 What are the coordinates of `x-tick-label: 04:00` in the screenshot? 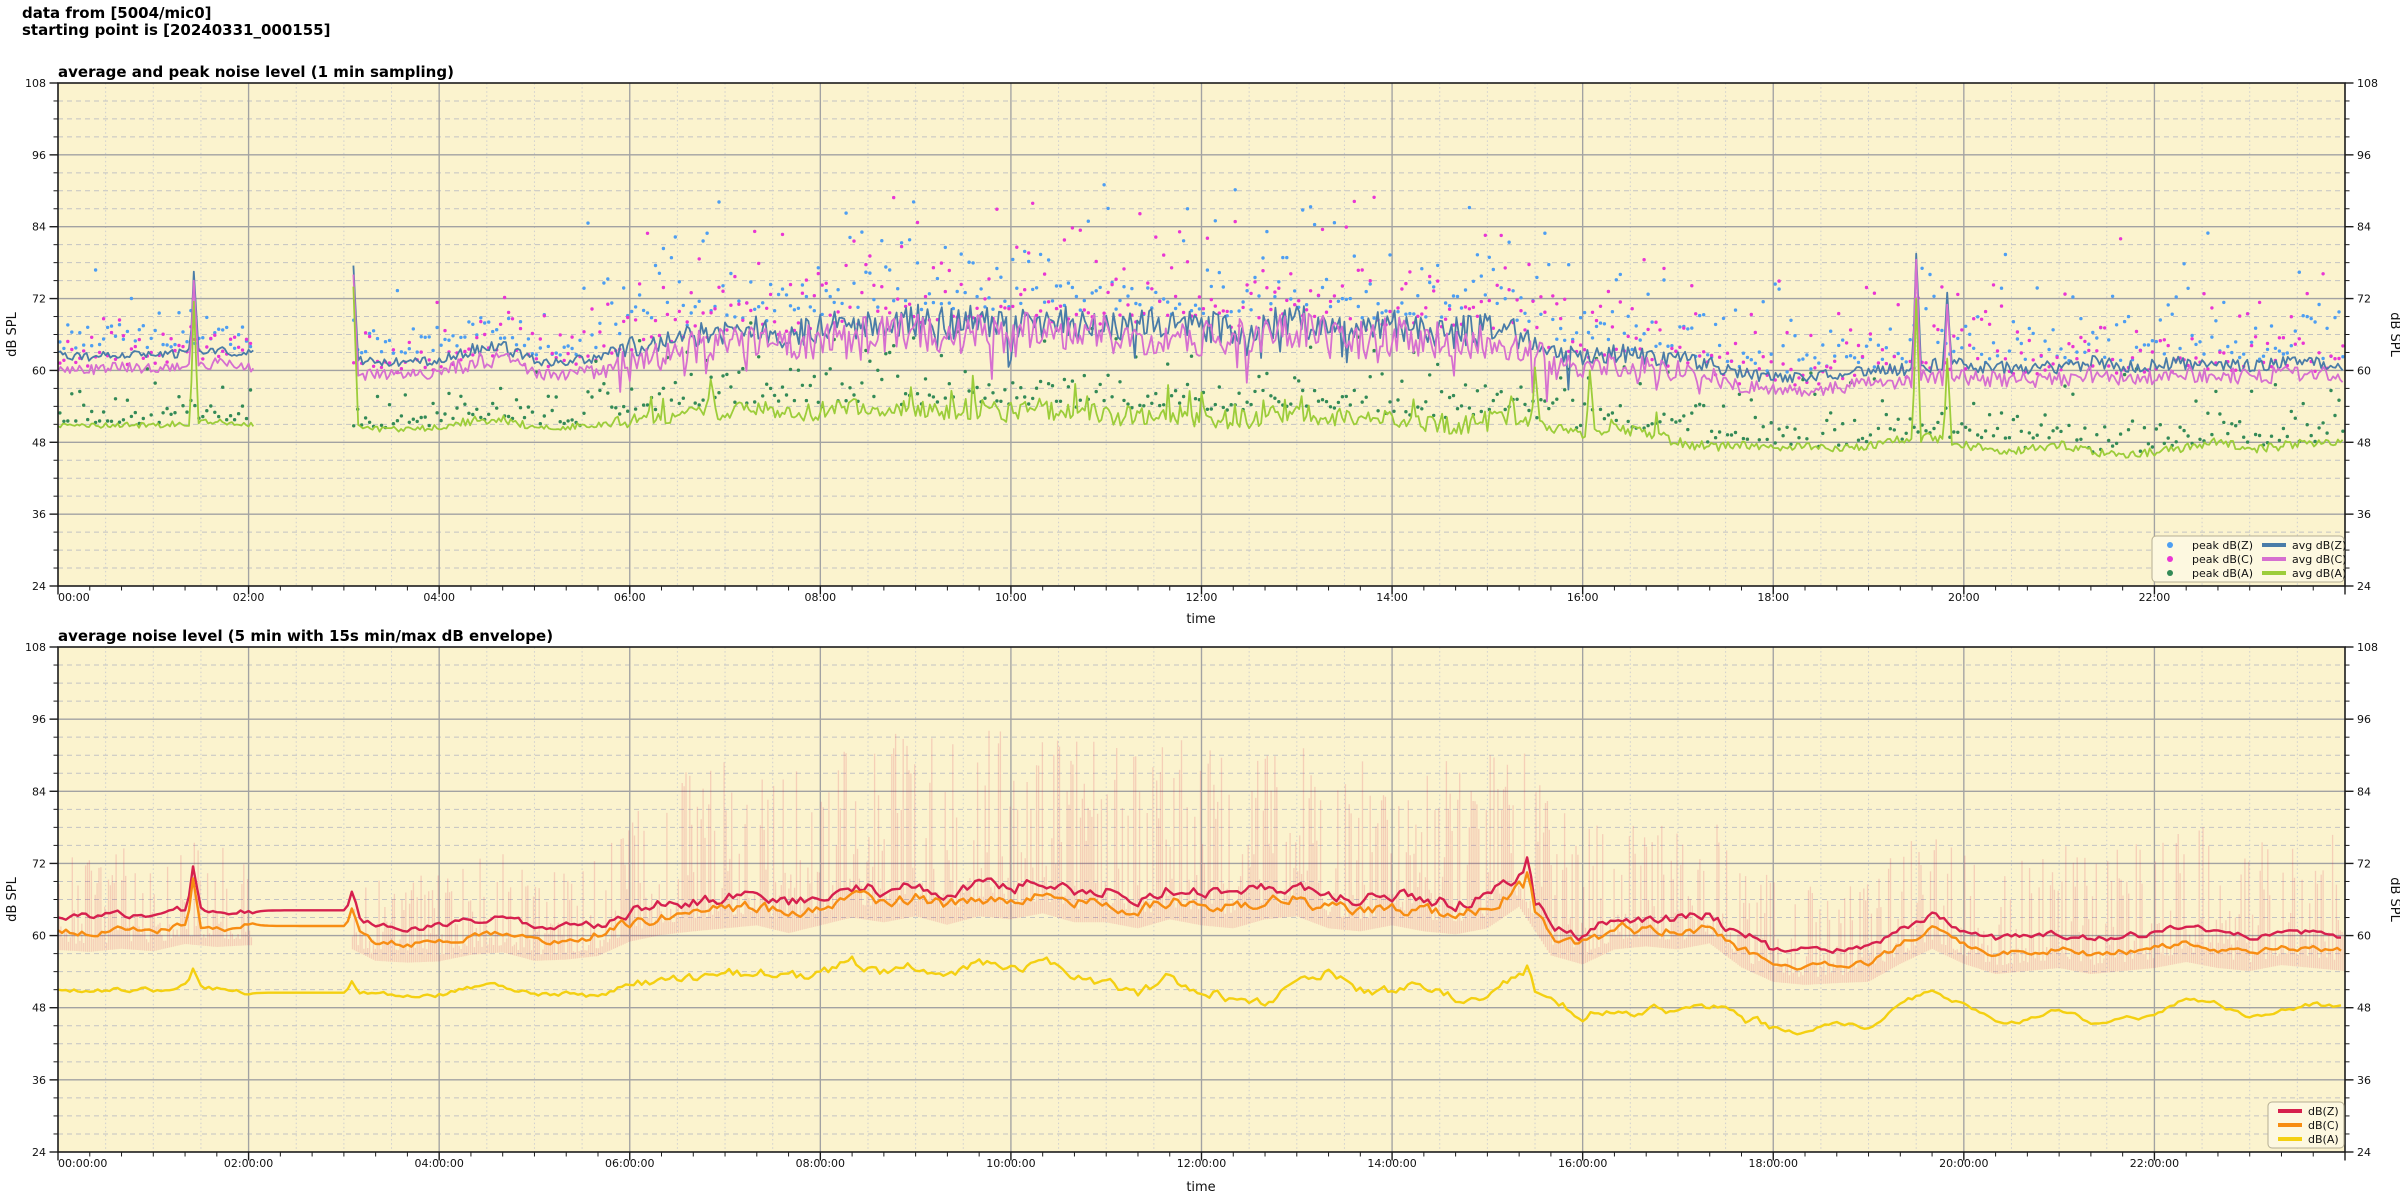 It's located at (439, 597).